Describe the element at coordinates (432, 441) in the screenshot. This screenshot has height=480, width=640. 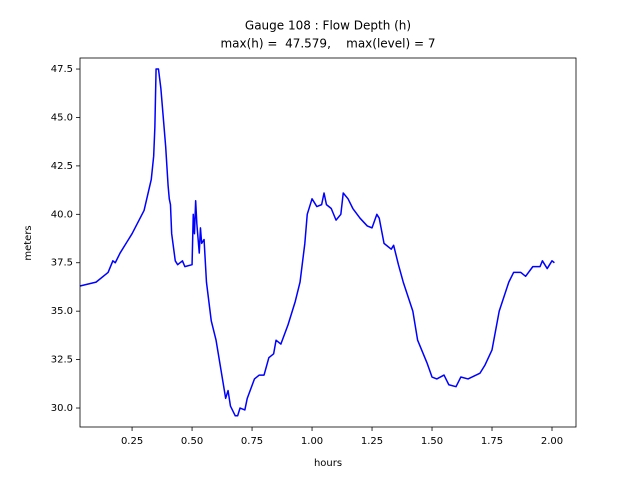
I see `x-tick-label: 1.50` at that location.